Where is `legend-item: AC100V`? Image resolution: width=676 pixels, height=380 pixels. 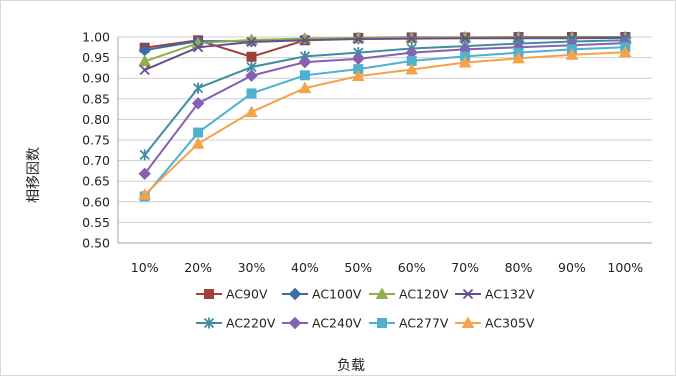
legend-item: AC100V is located at coordinates (322, 294).